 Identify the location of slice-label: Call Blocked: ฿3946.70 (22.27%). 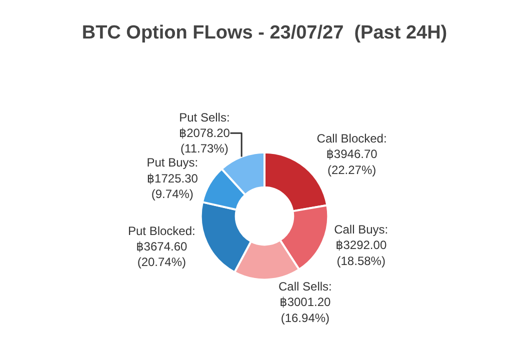
(351, 154).